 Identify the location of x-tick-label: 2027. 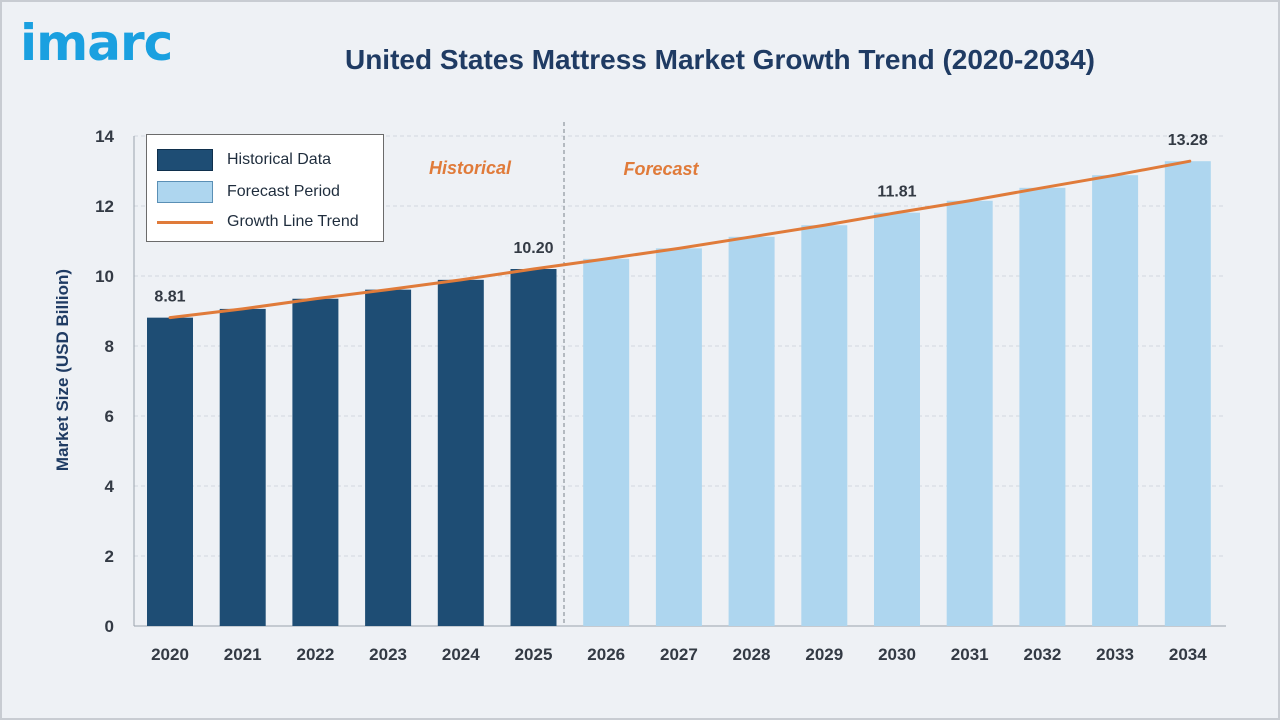
(679, 654).